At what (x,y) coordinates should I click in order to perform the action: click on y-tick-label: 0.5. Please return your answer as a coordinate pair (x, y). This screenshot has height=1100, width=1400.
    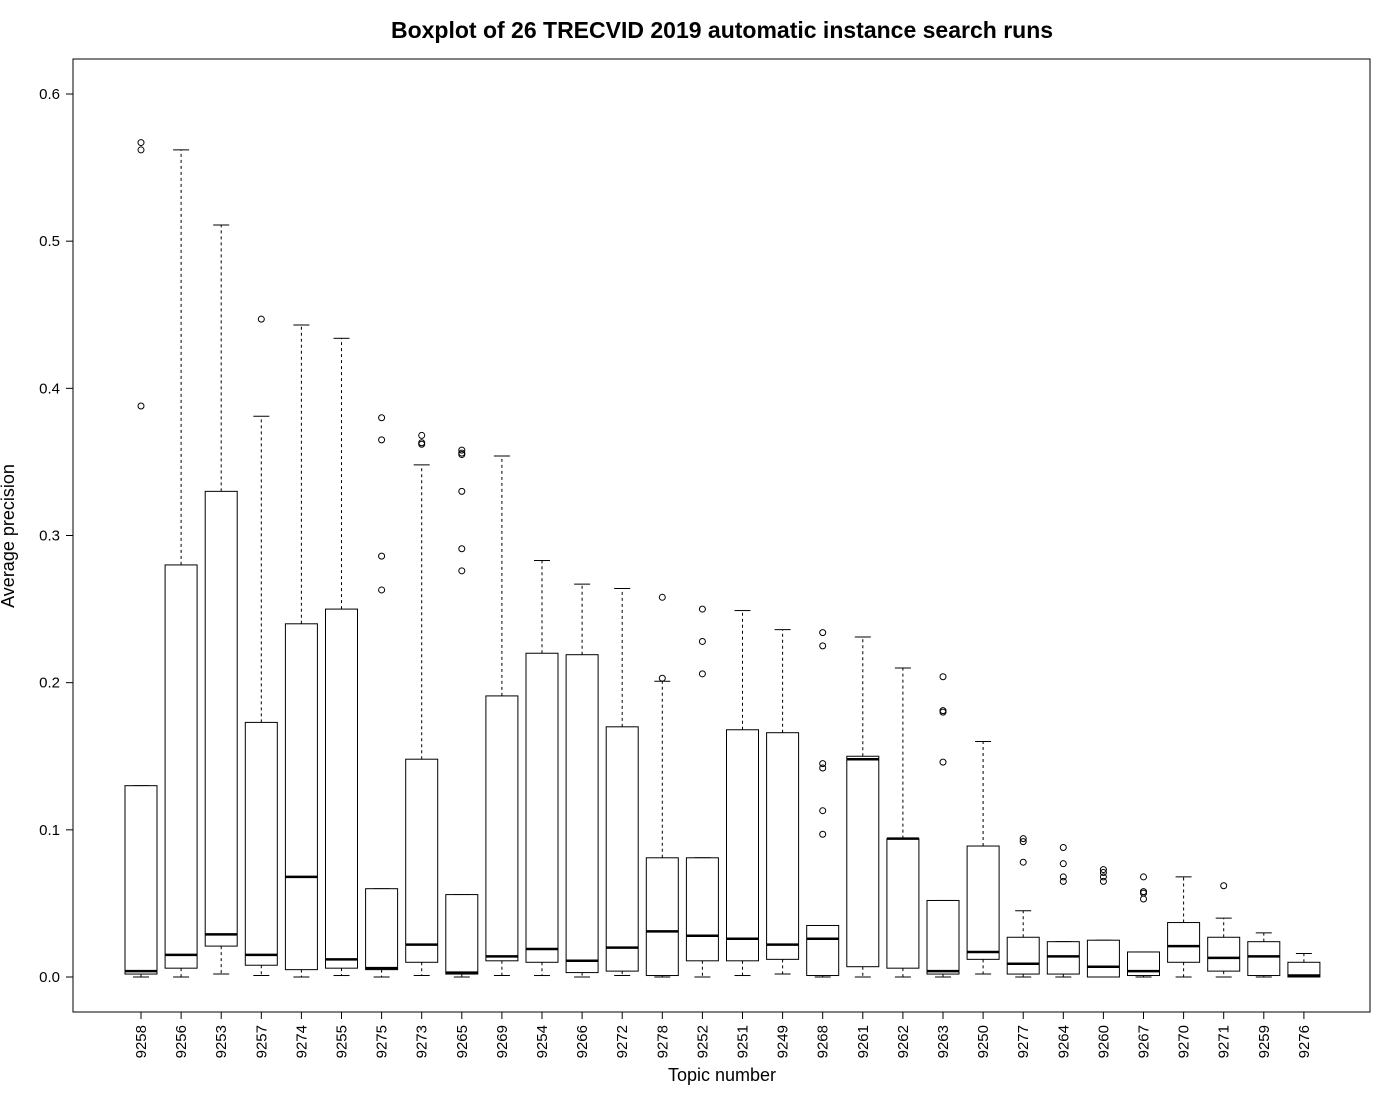
    Looking at the image, I should click on (49, 241).